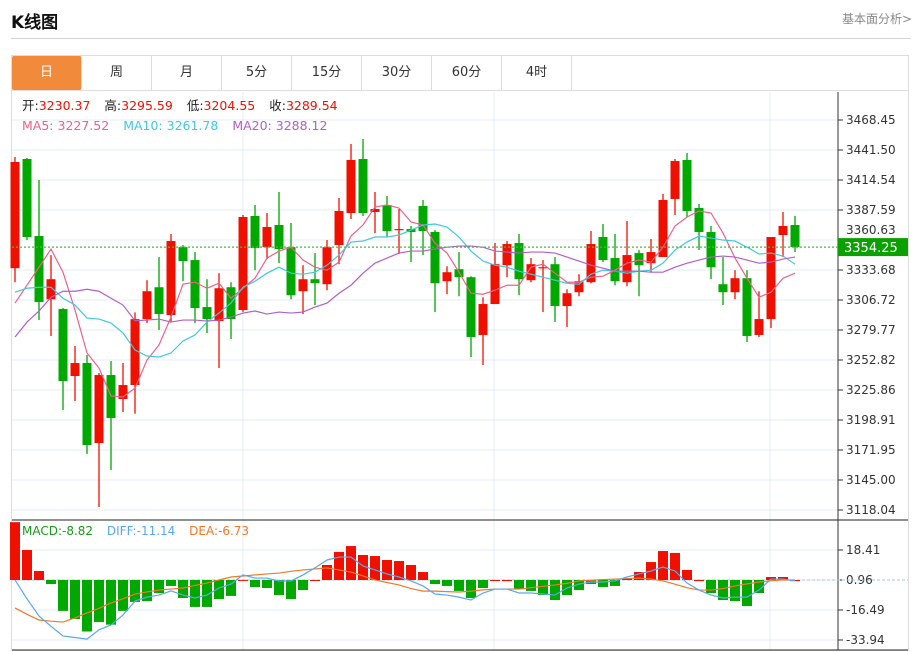  I want to click on tab-30min: 30分, so click(397, 73).